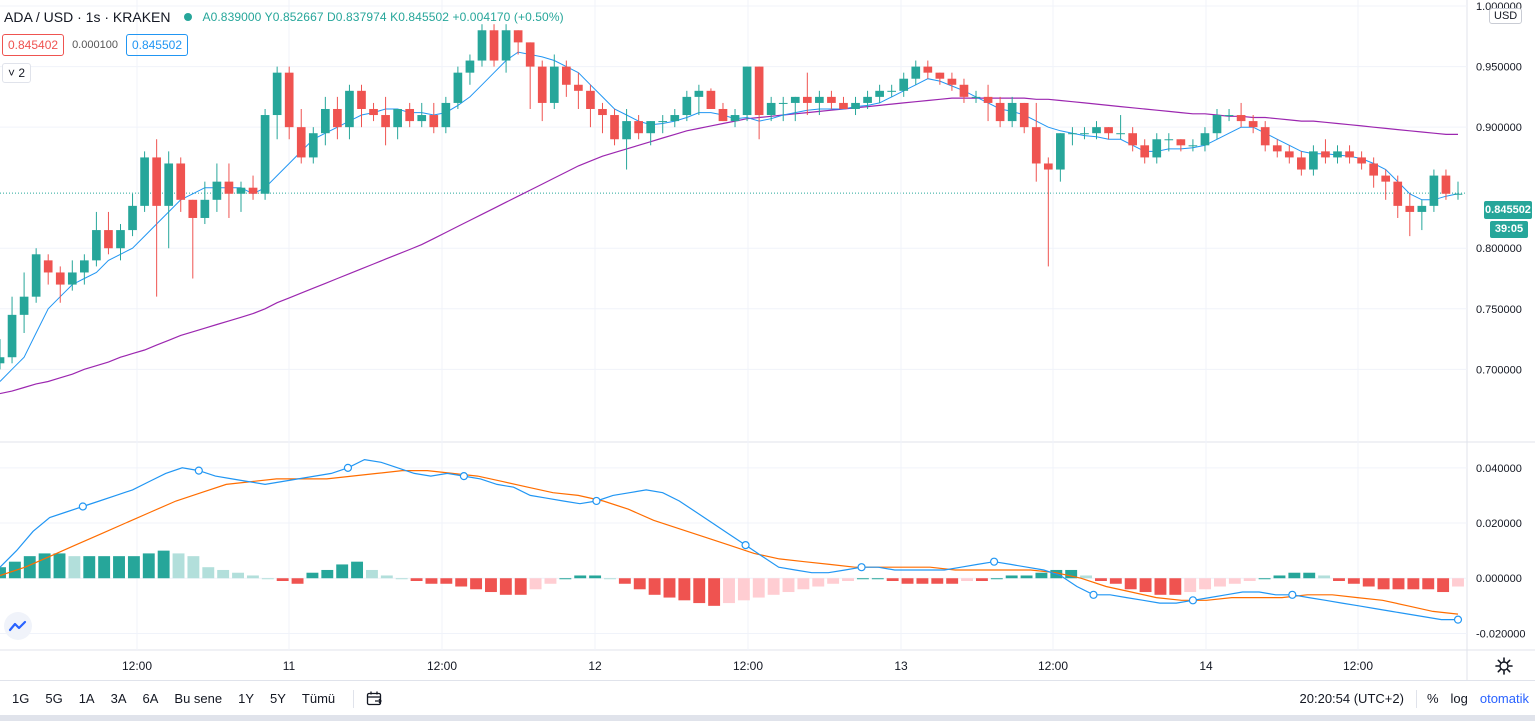 The image size is (1535, 721). I want to click on range-5y-button: 5Y, so click(278, 698).